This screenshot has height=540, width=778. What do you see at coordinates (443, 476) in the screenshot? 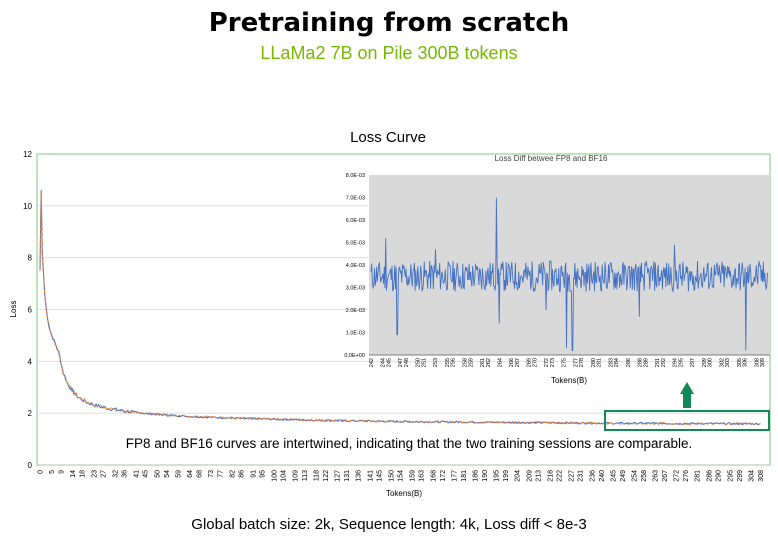
I see `x-tick-label: 172` at bounding box center [443, 476].